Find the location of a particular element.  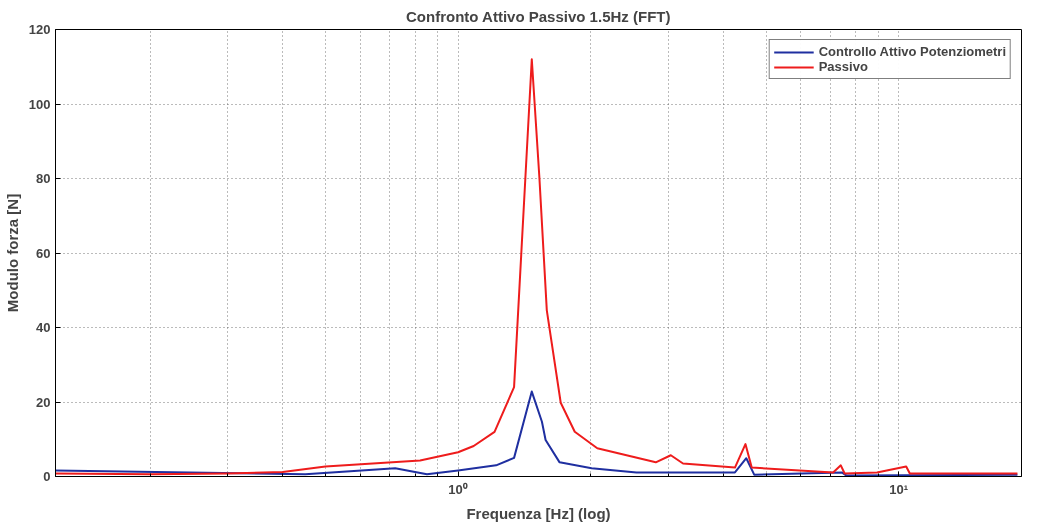

y-tick-label: 80 is located at coordinates (43, 178).